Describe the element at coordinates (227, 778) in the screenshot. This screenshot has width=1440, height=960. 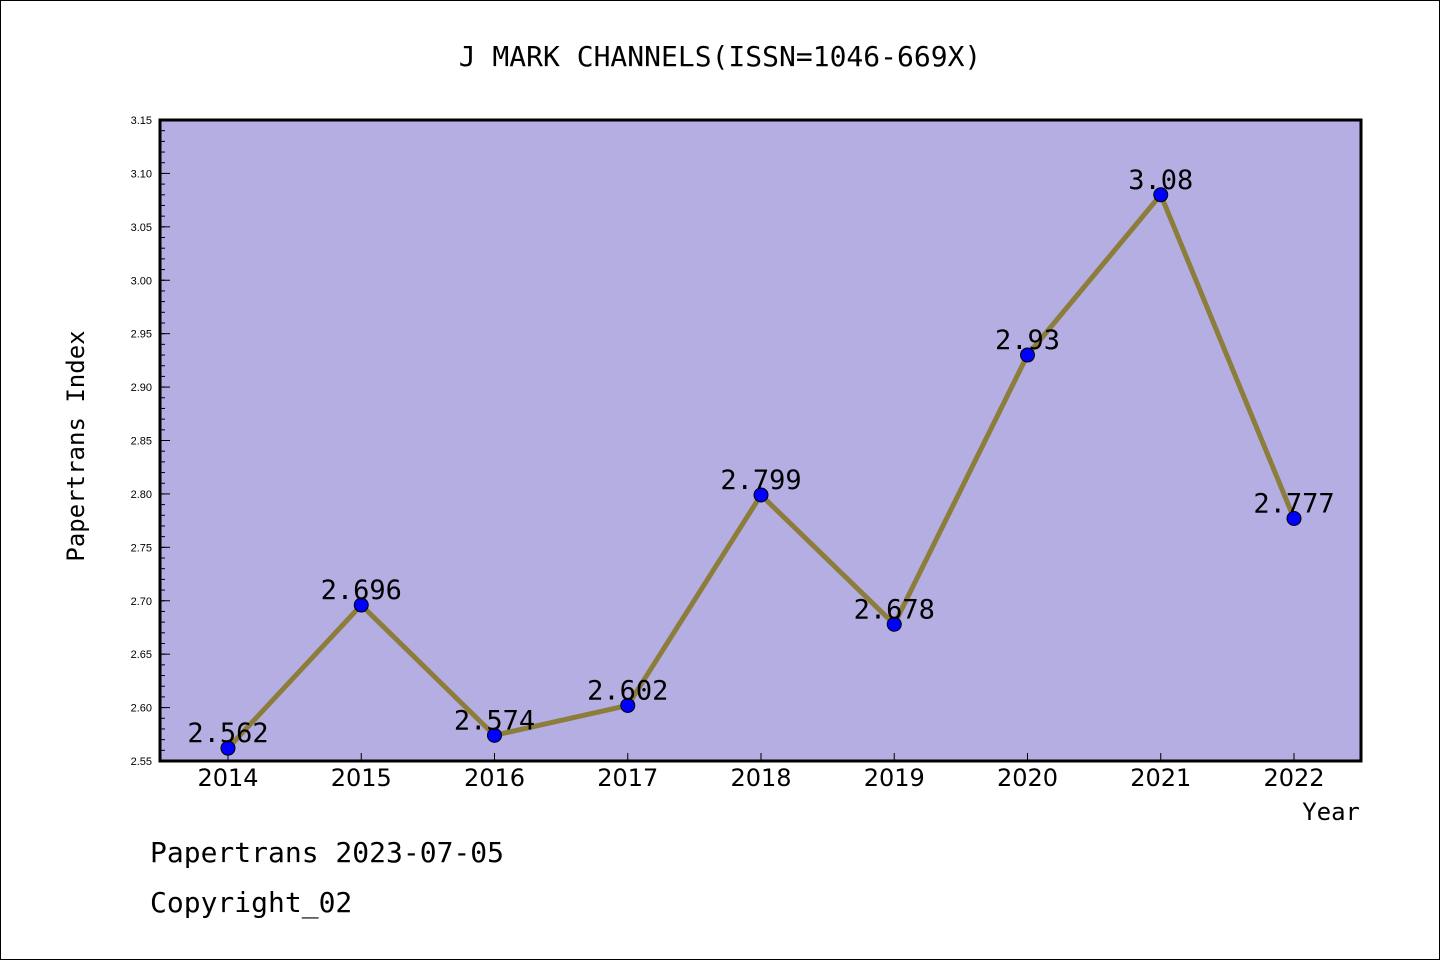
I see `x-tick-label: 2014` at that location.